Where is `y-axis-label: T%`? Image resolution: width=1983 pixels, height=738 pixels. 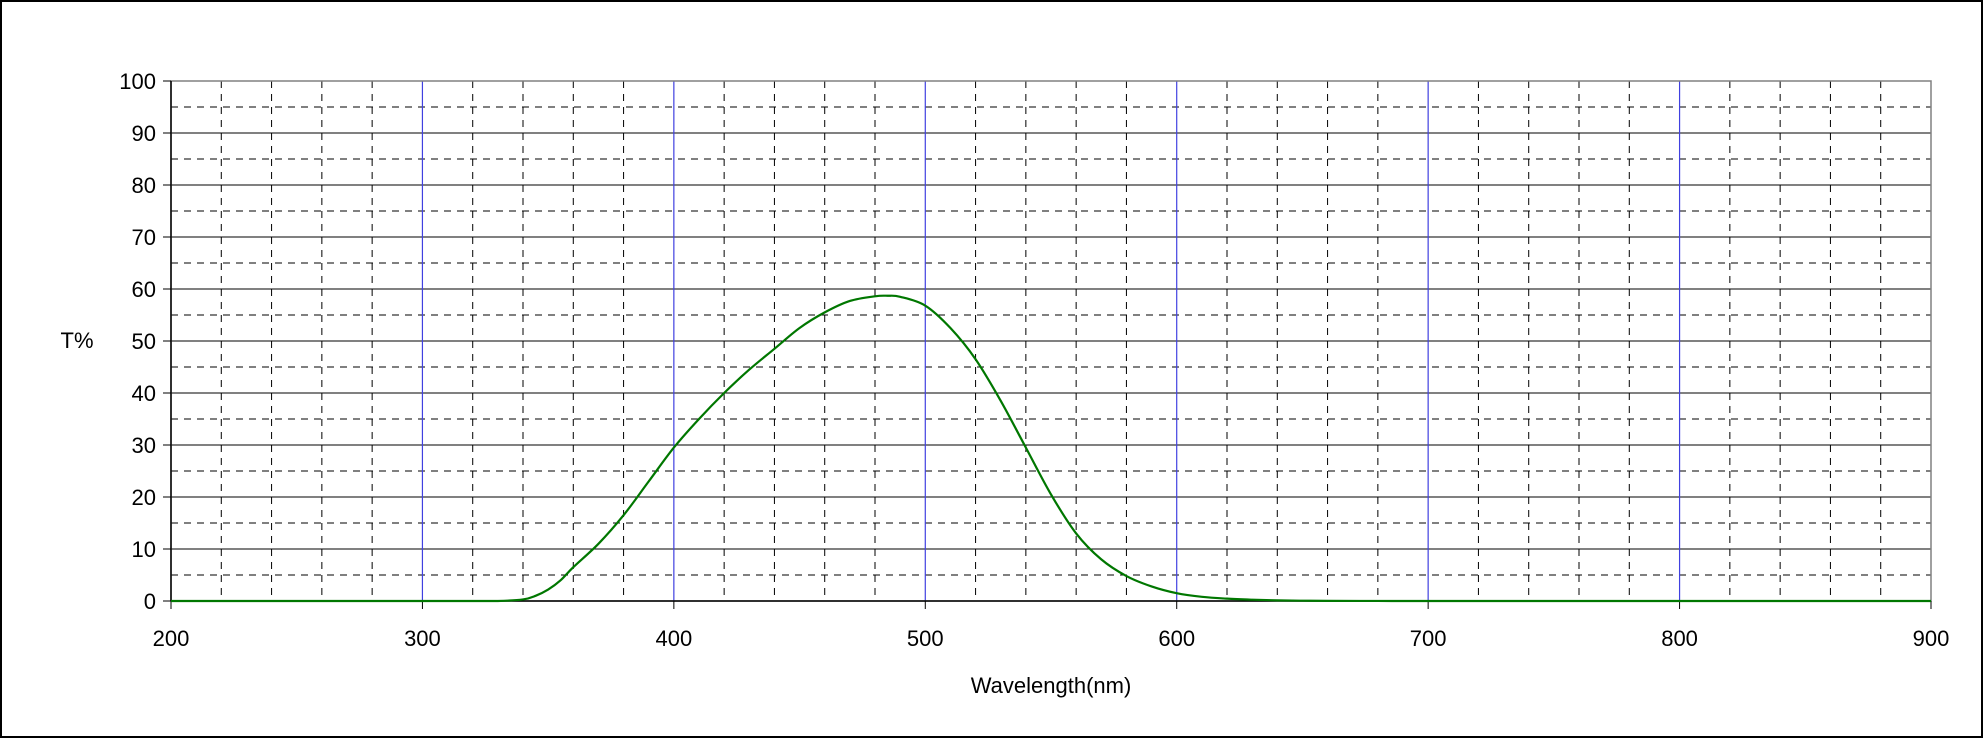
y-axis-label: T% is located at coordinates (77, 340).